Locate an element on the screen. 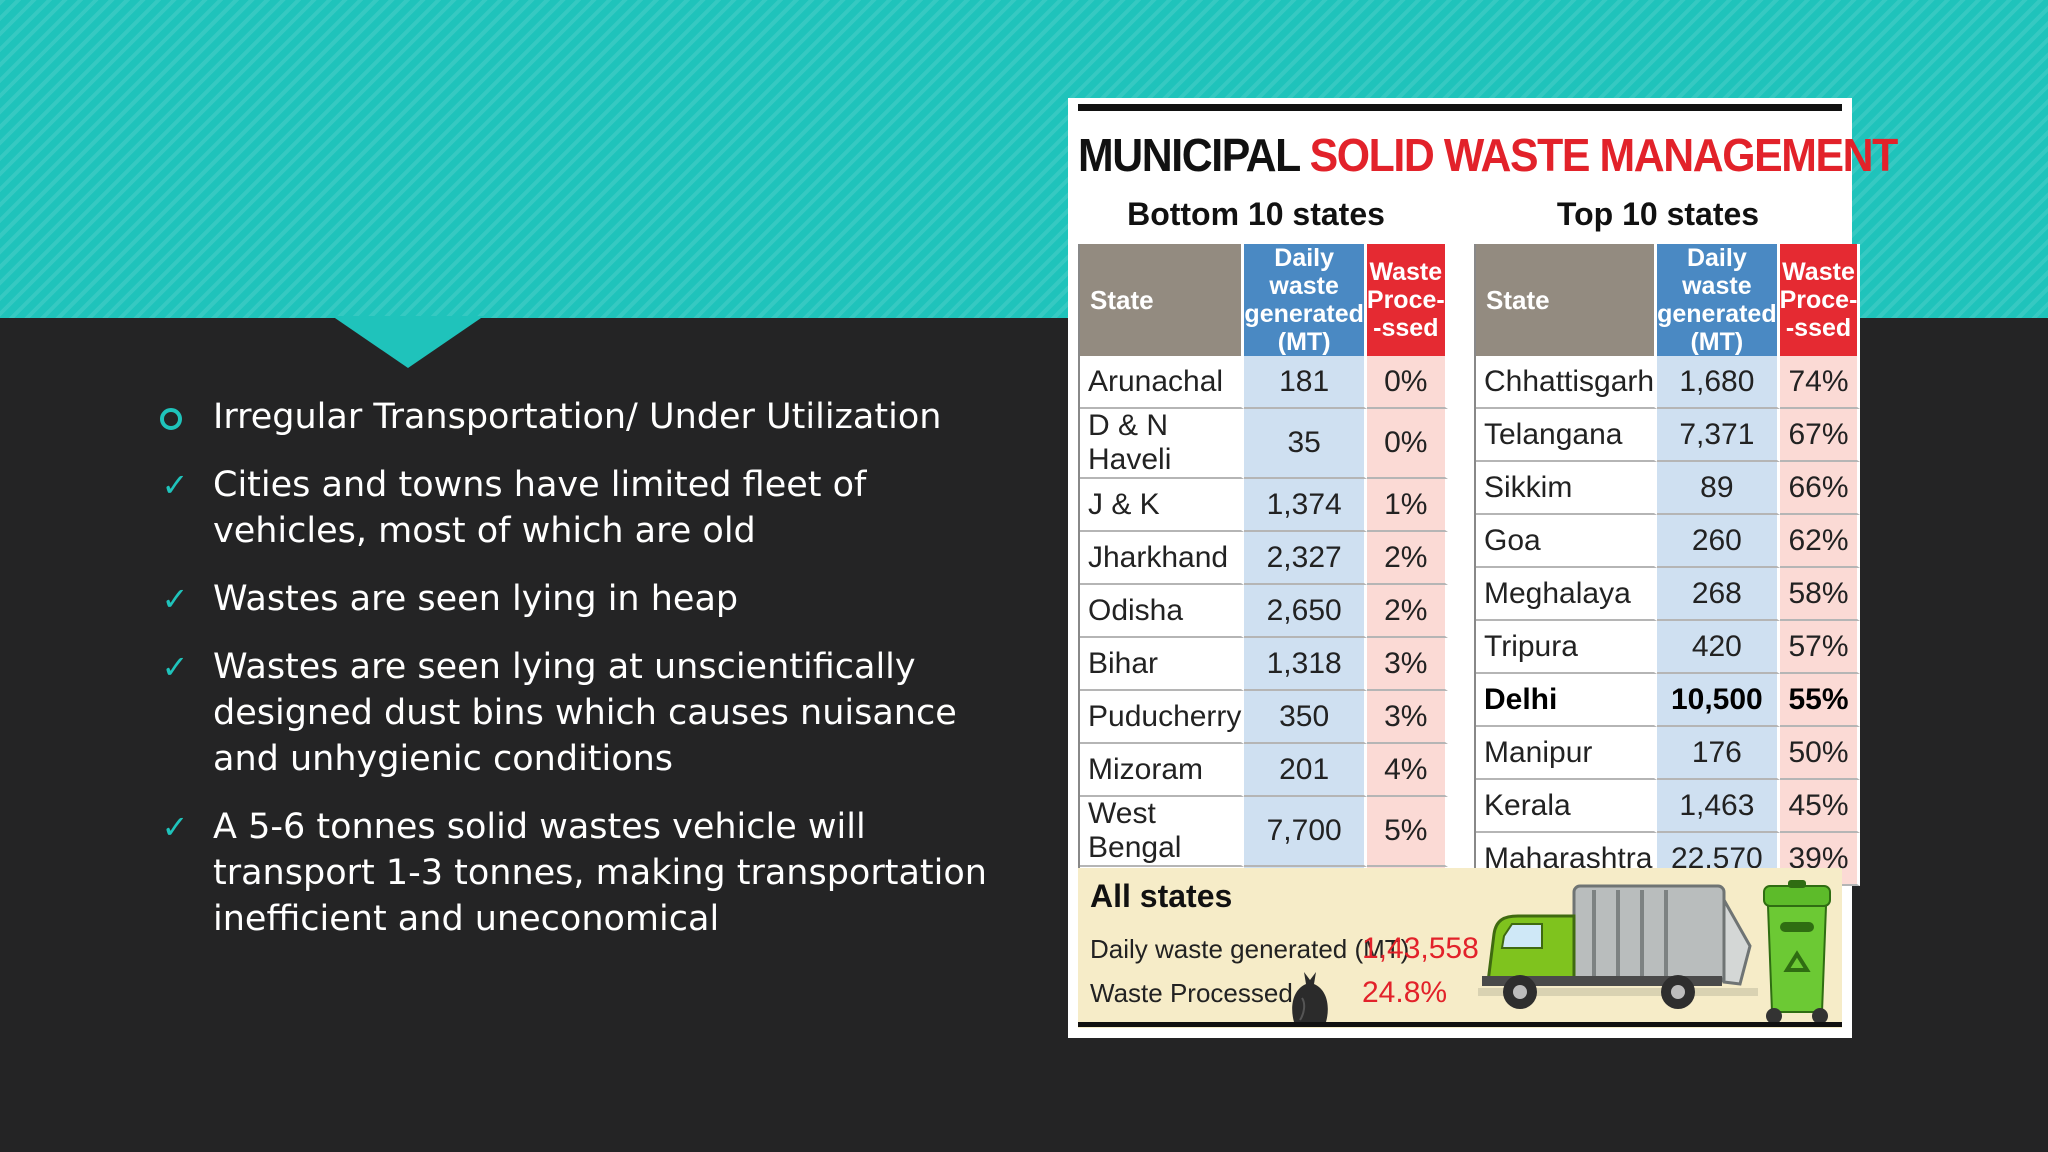  waste-processed-cell: 4% is located at coordinates (1407, 770).